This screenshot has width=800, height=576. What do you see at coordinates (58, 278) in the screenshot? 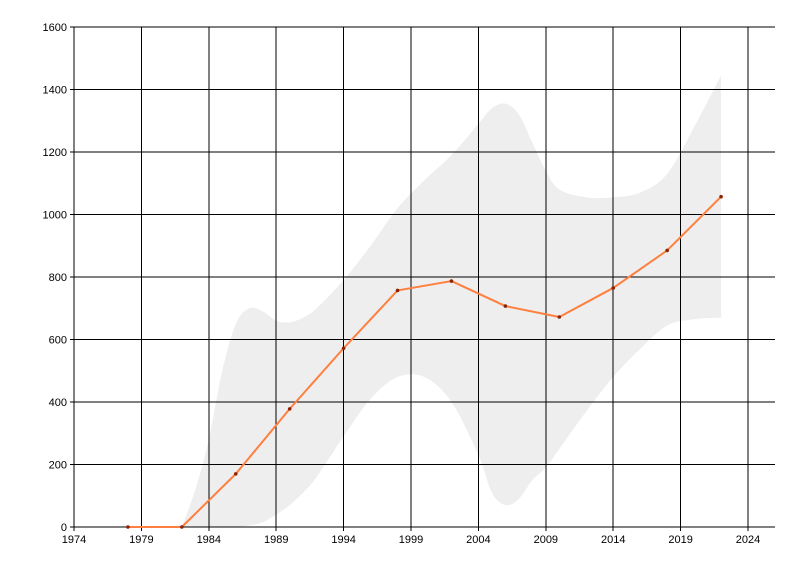
I see `y-tick-label: 800` at bounding box center [58, 278].